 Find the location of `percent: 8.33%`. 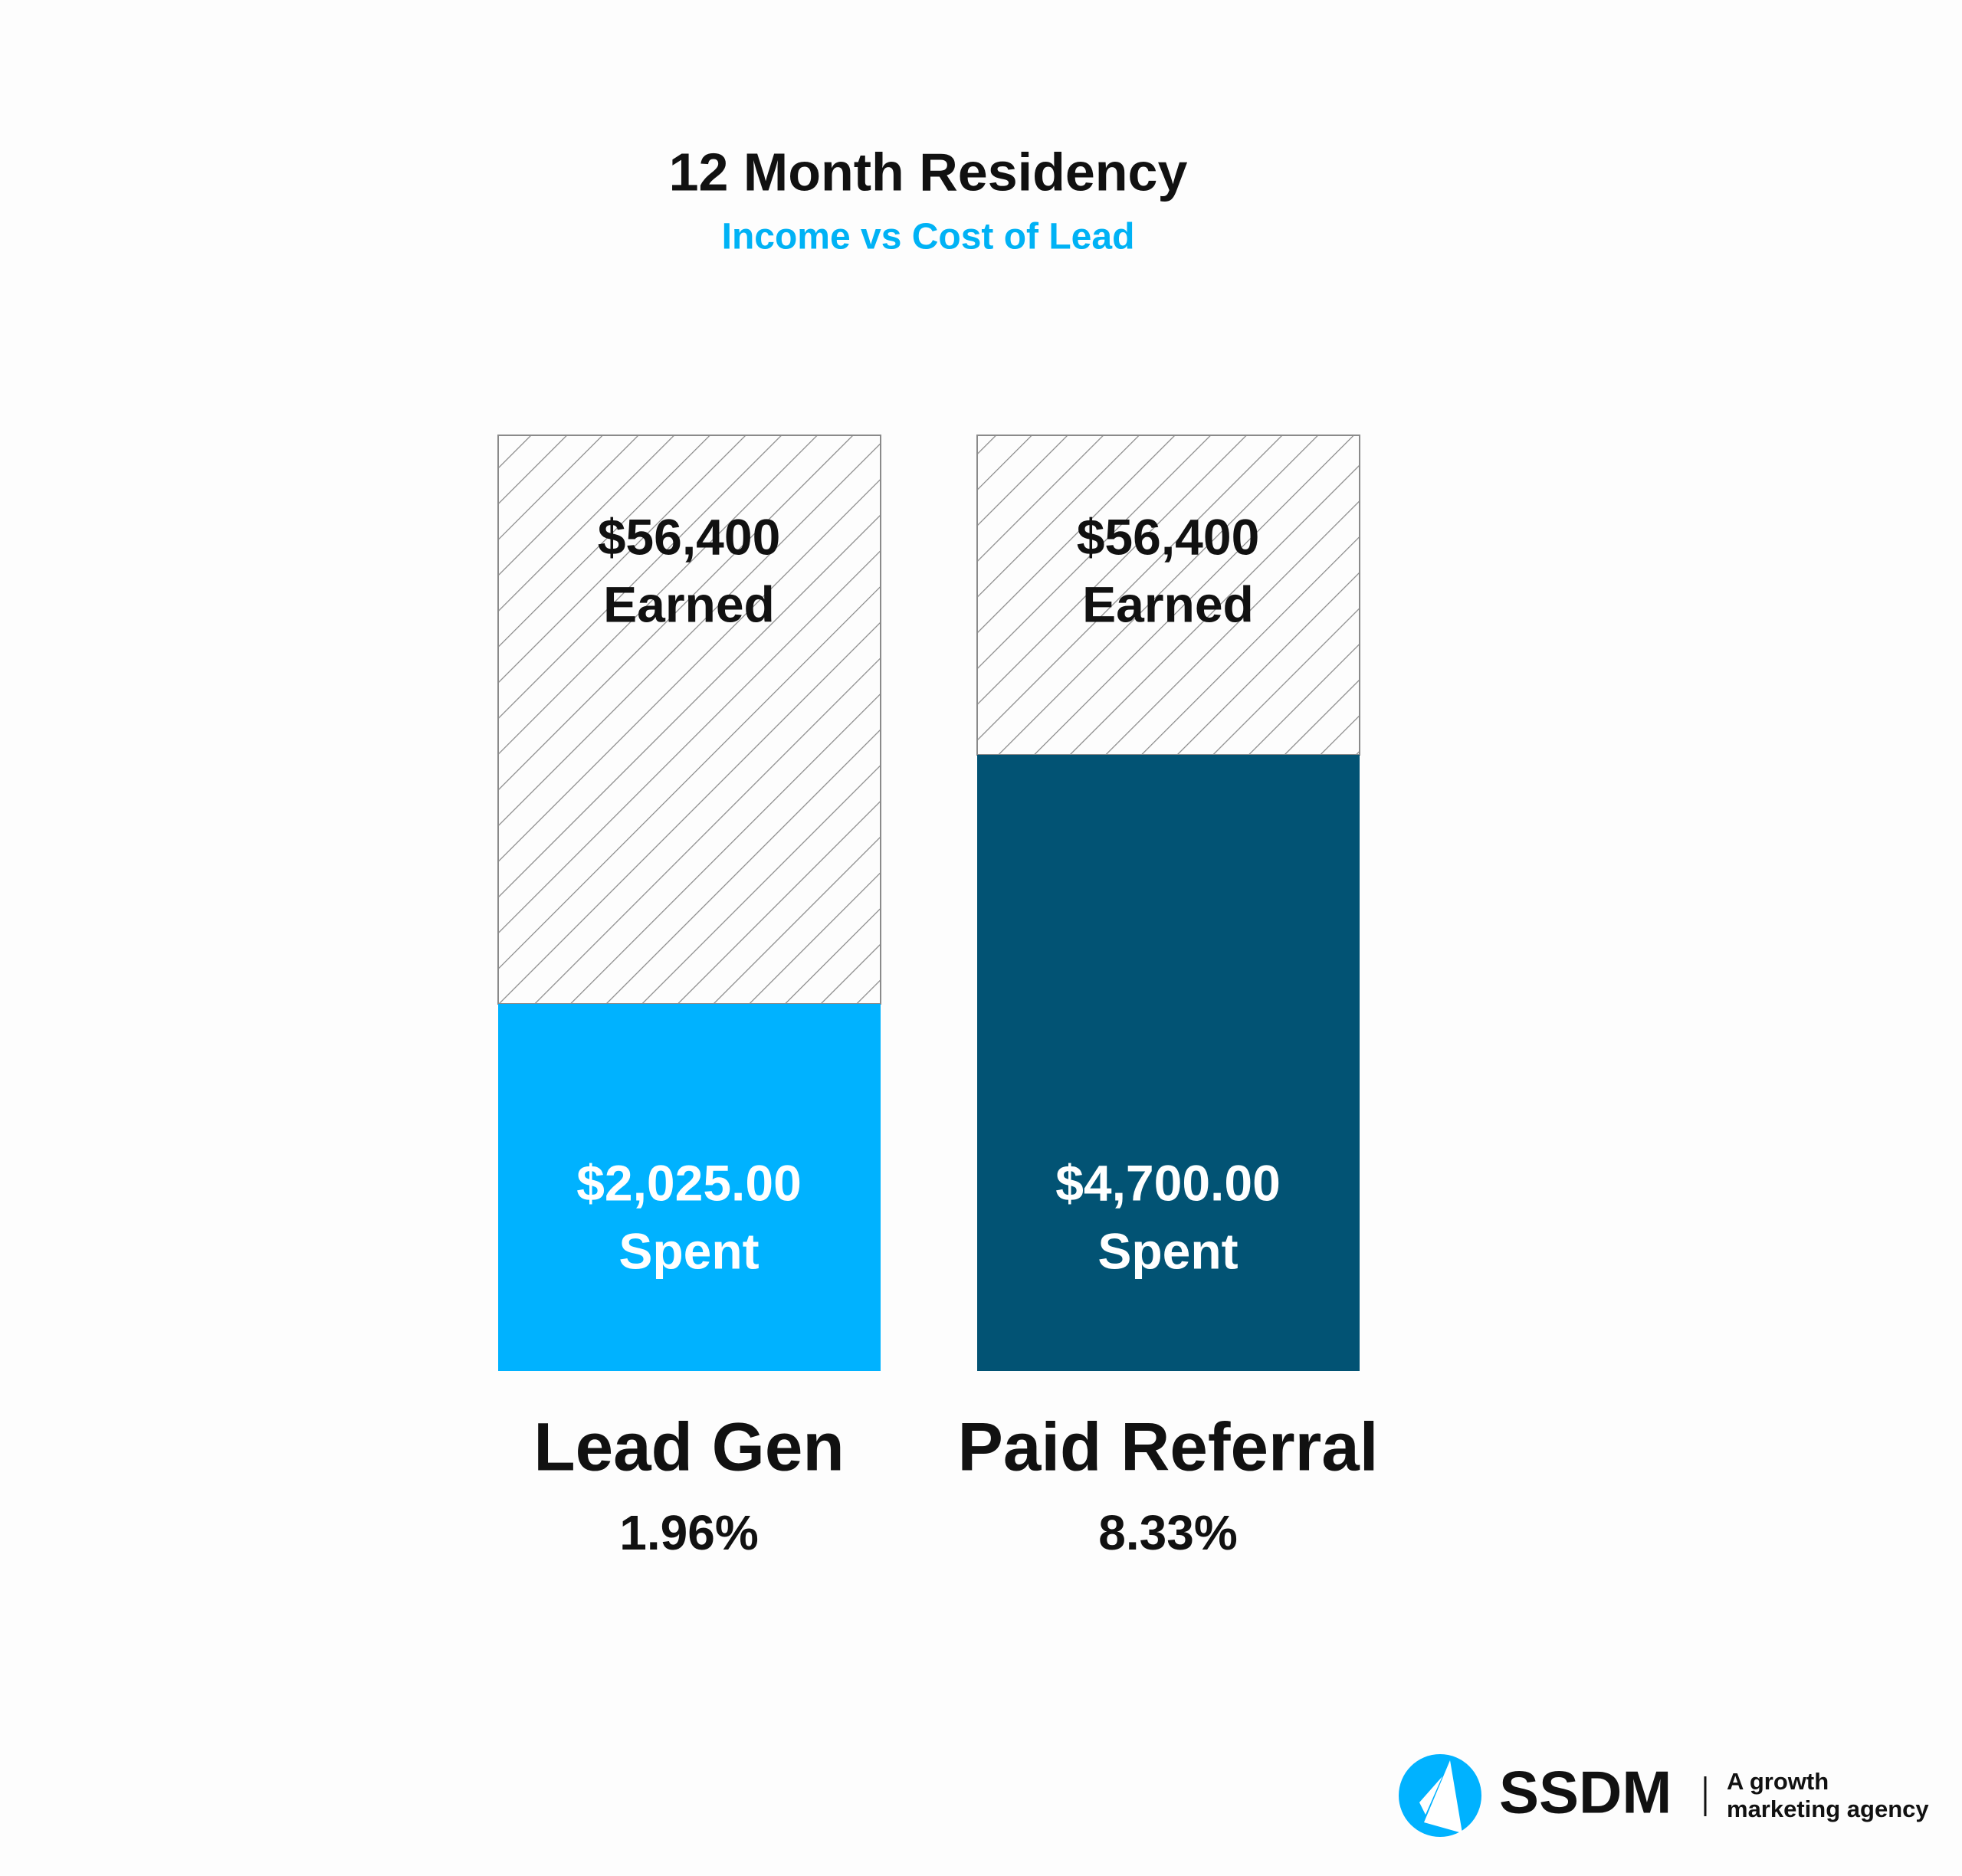

percent: 8.33% is located at coordinates (1167, 1532).